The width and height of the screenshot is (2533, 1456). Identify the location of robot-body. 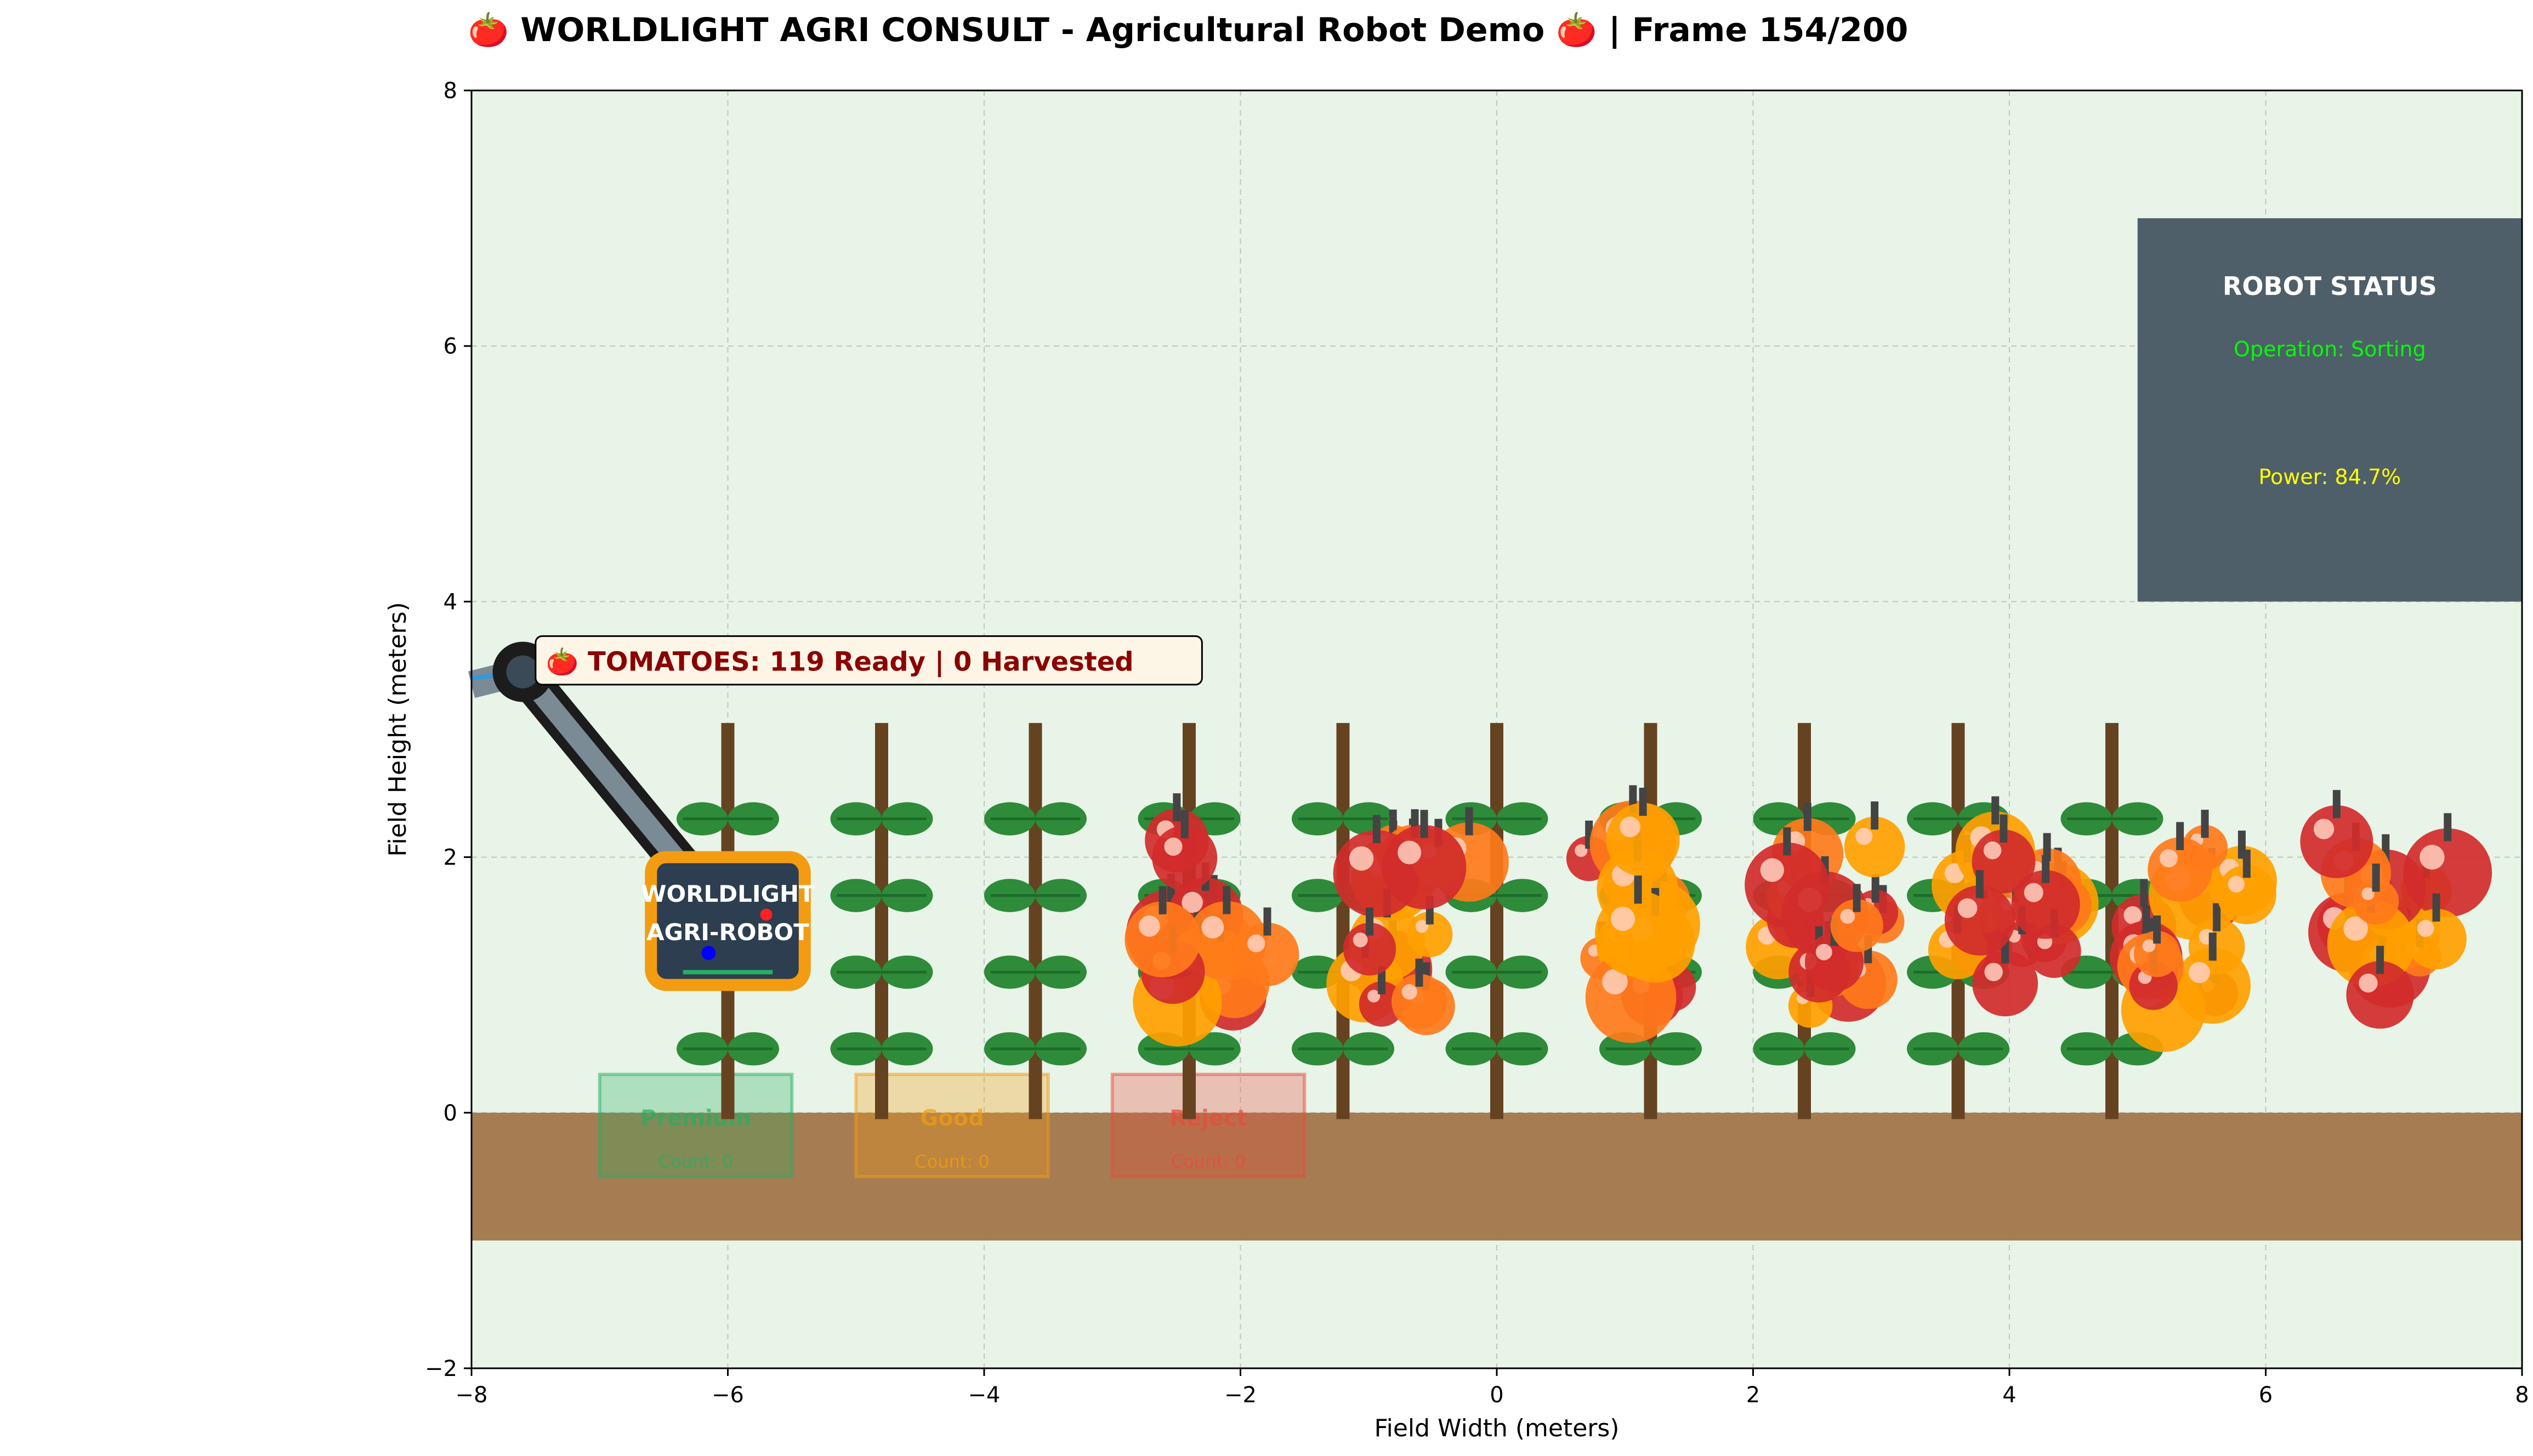
(728, 921).